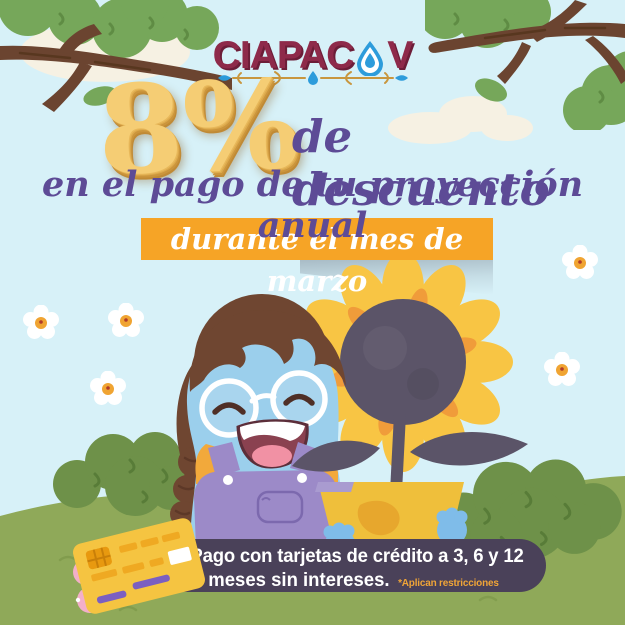  I want to click on logo-text-right: V, so click(400, 55).